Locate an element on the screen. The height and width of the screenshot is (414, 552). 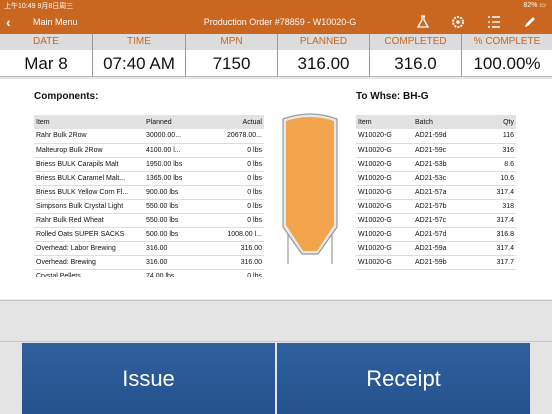
batch-row: W10020-G AD21-57c 317.4 is located at coordinates (436, 220).